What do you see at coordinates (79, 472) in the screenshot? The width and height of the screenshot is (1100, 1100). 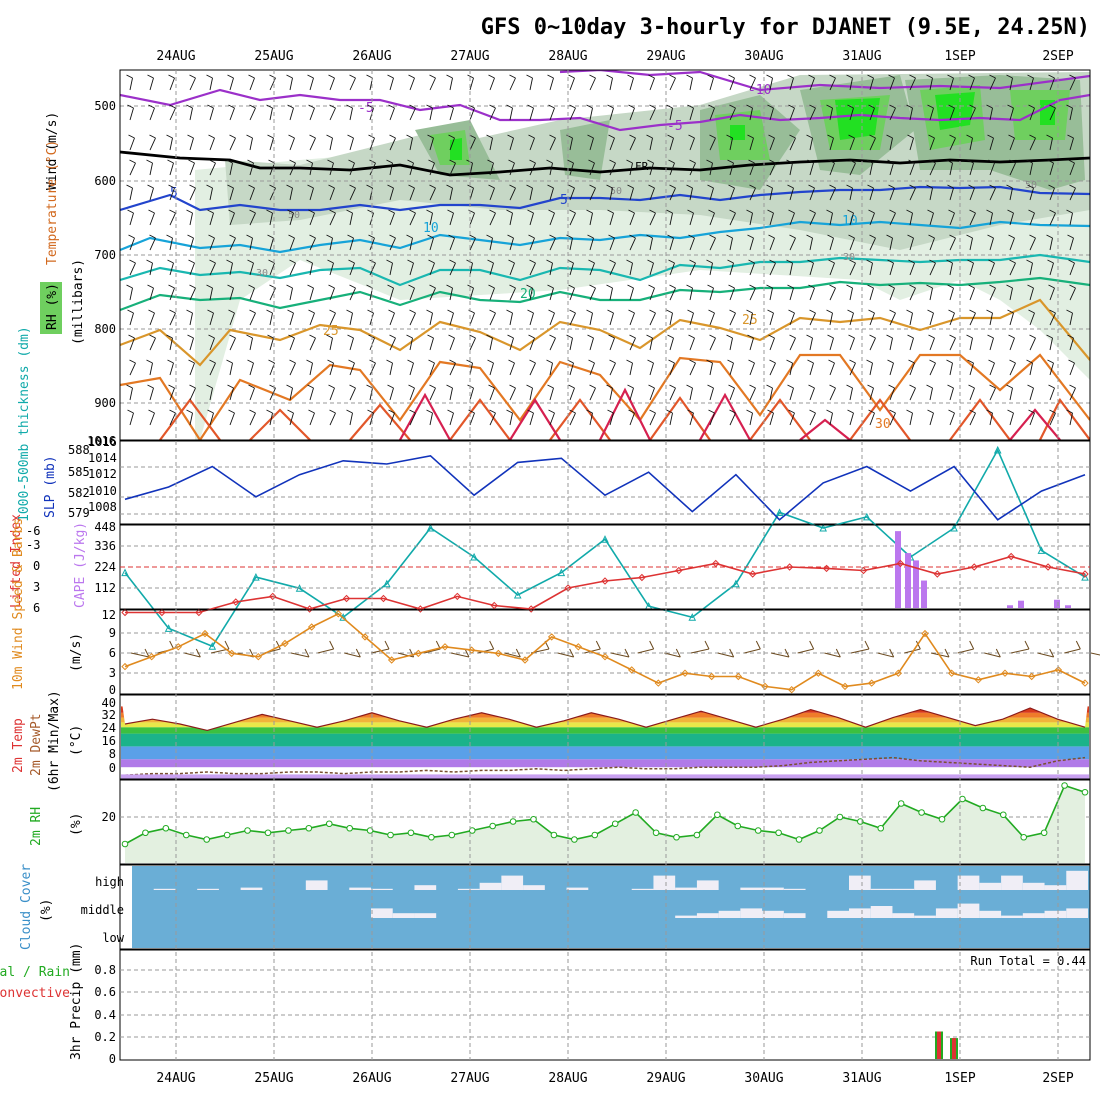 I see `thickness-tick: 585` at bounding box center [79, 472].